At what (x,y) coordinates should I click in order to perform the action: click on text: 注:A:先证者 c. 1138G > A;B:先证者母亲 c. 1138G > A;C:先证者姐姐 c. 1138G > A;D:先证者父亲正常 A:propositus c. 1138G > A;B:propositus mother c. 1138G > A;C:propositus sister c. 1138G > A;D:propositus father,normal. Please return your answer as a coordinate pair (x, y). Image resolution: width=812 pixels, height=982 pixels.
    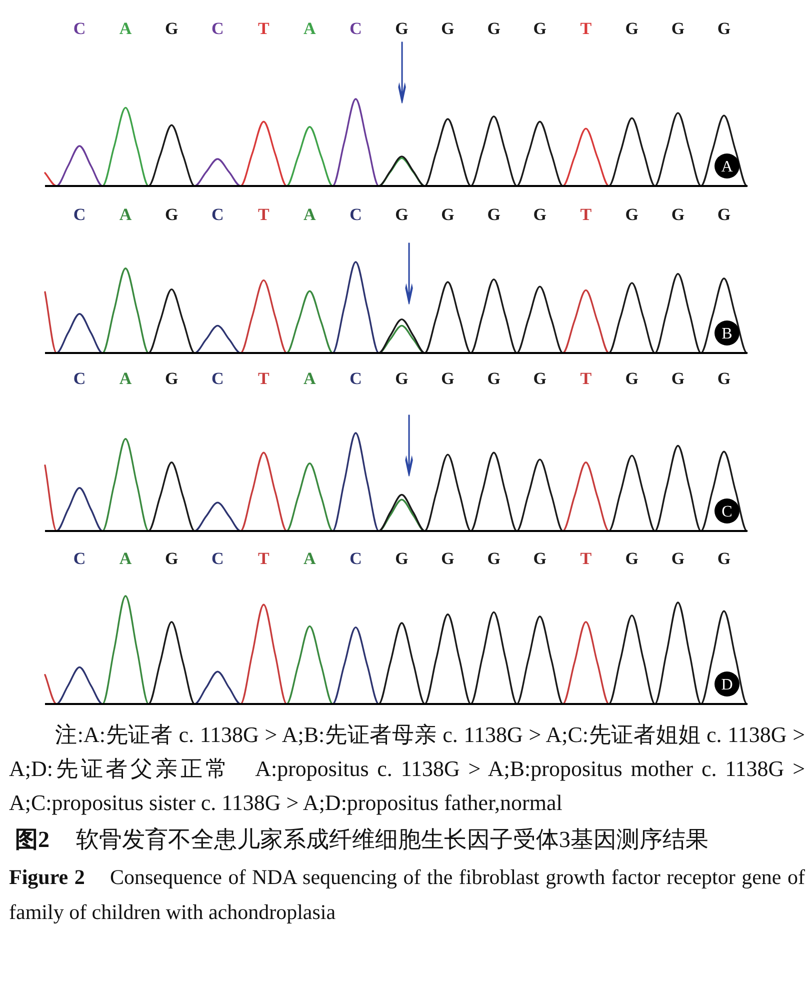
    Looking at the image, I should click on (407, 769).